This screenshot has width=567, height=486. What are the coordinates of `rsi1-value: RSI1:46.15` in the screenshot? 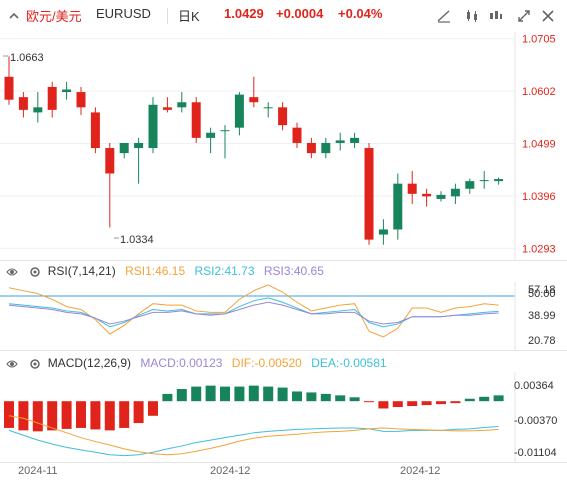 It's located at (155, 271).